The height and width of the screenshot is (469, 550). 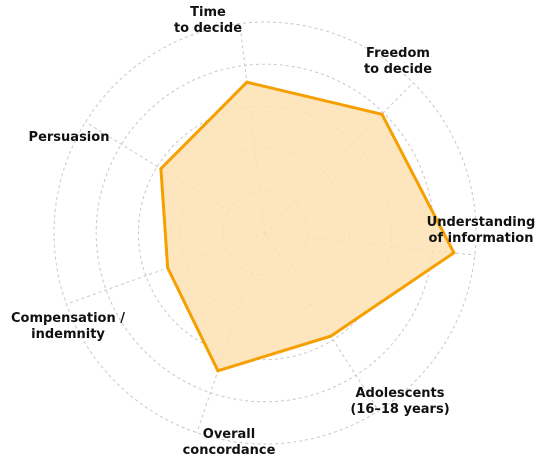 What do you see at coordinates (481, 222) in the screenshot?
I see `axis-label-line: Understanding` at bounding box center [481, 222].